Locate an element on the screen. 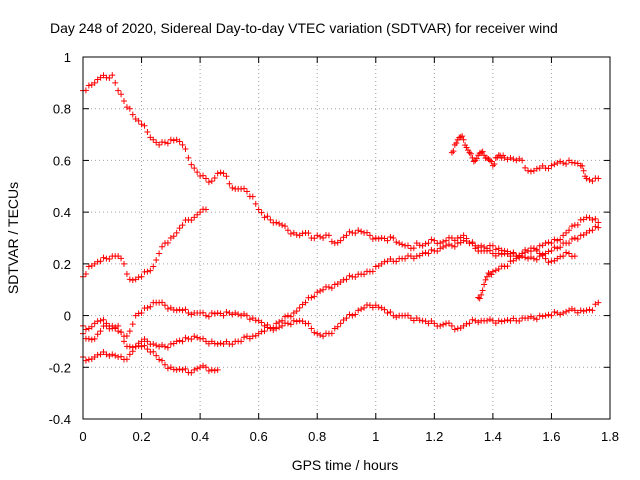 This screenshot has height=480, width=640. y-tick-label: 1 is located at coordinates (67, 57).